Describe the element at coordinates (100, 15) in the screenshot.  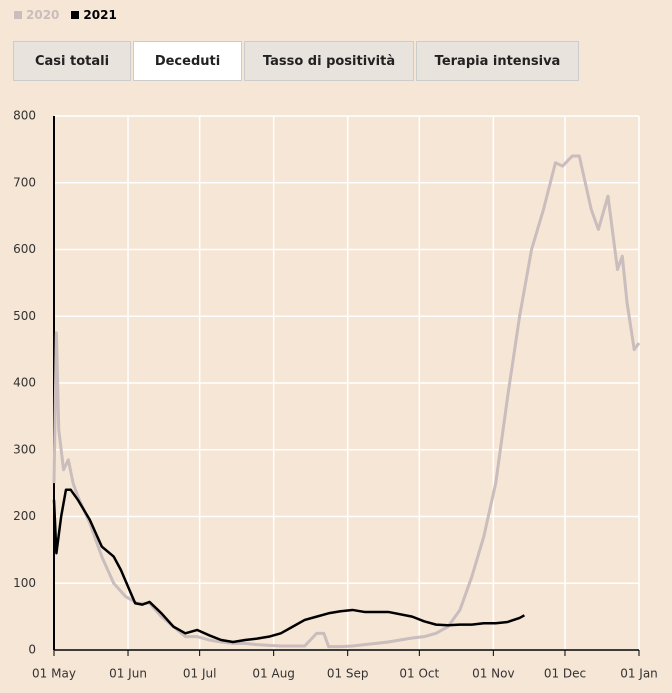
I see `legend-label: 2021` at that location.